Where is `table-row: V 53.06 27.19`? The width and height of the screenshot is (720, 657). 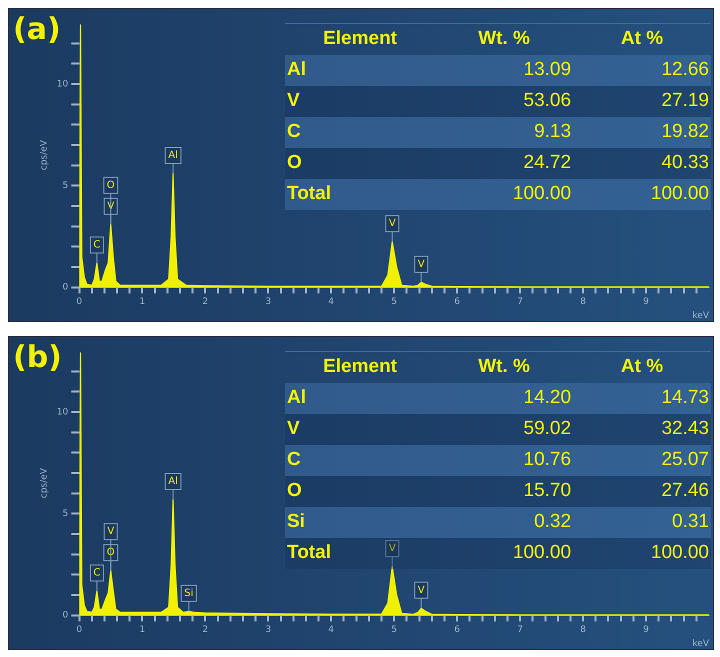 table-row: V 53.06 27.19 is located at coordinates (498, 101).